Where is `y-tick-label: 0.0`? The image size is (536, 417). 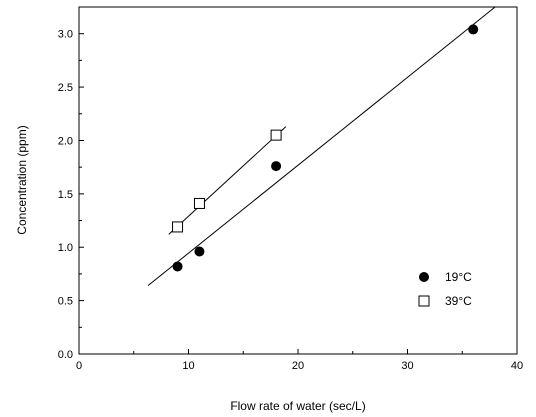 y-tick-label: 0.0 is located at coordinates (65, 355).